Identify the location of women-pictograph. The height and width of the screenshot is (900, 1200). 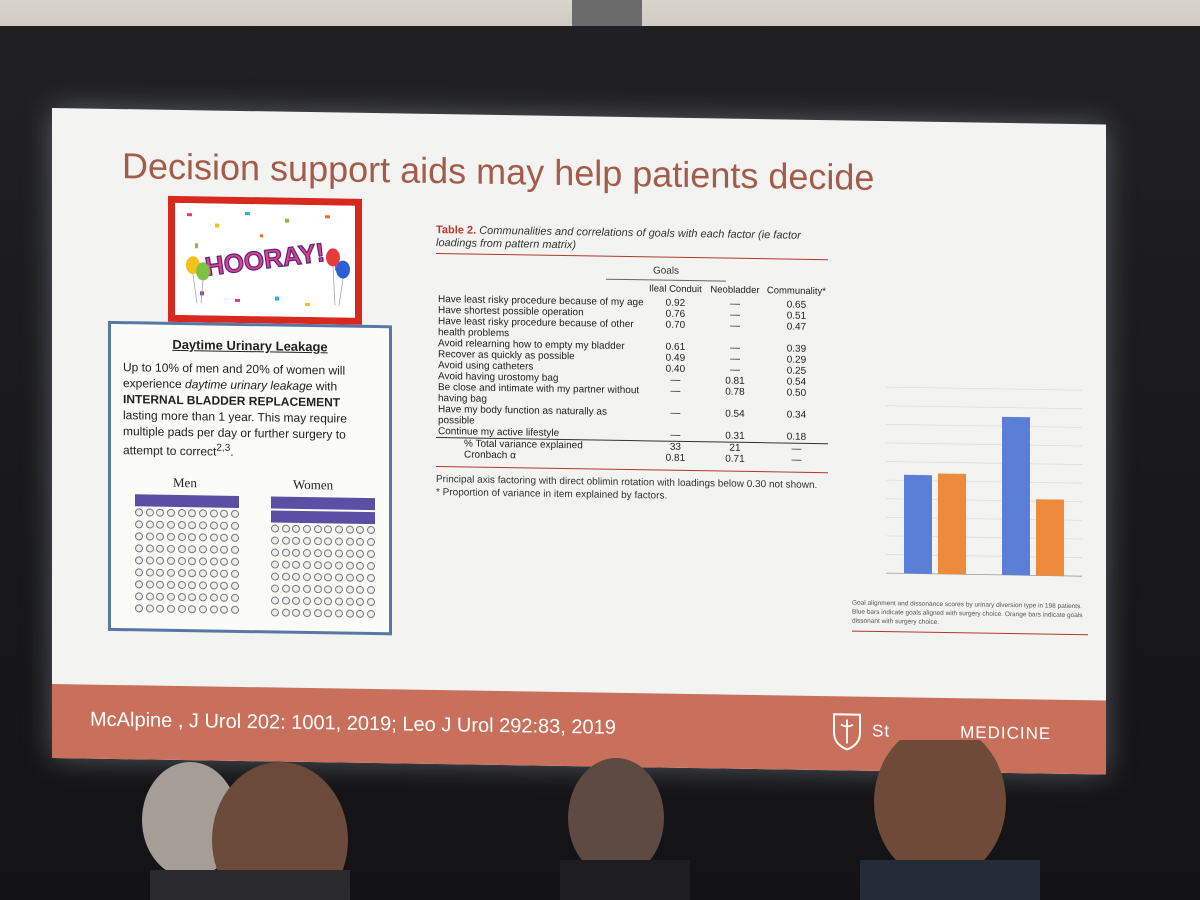
(323, 559).